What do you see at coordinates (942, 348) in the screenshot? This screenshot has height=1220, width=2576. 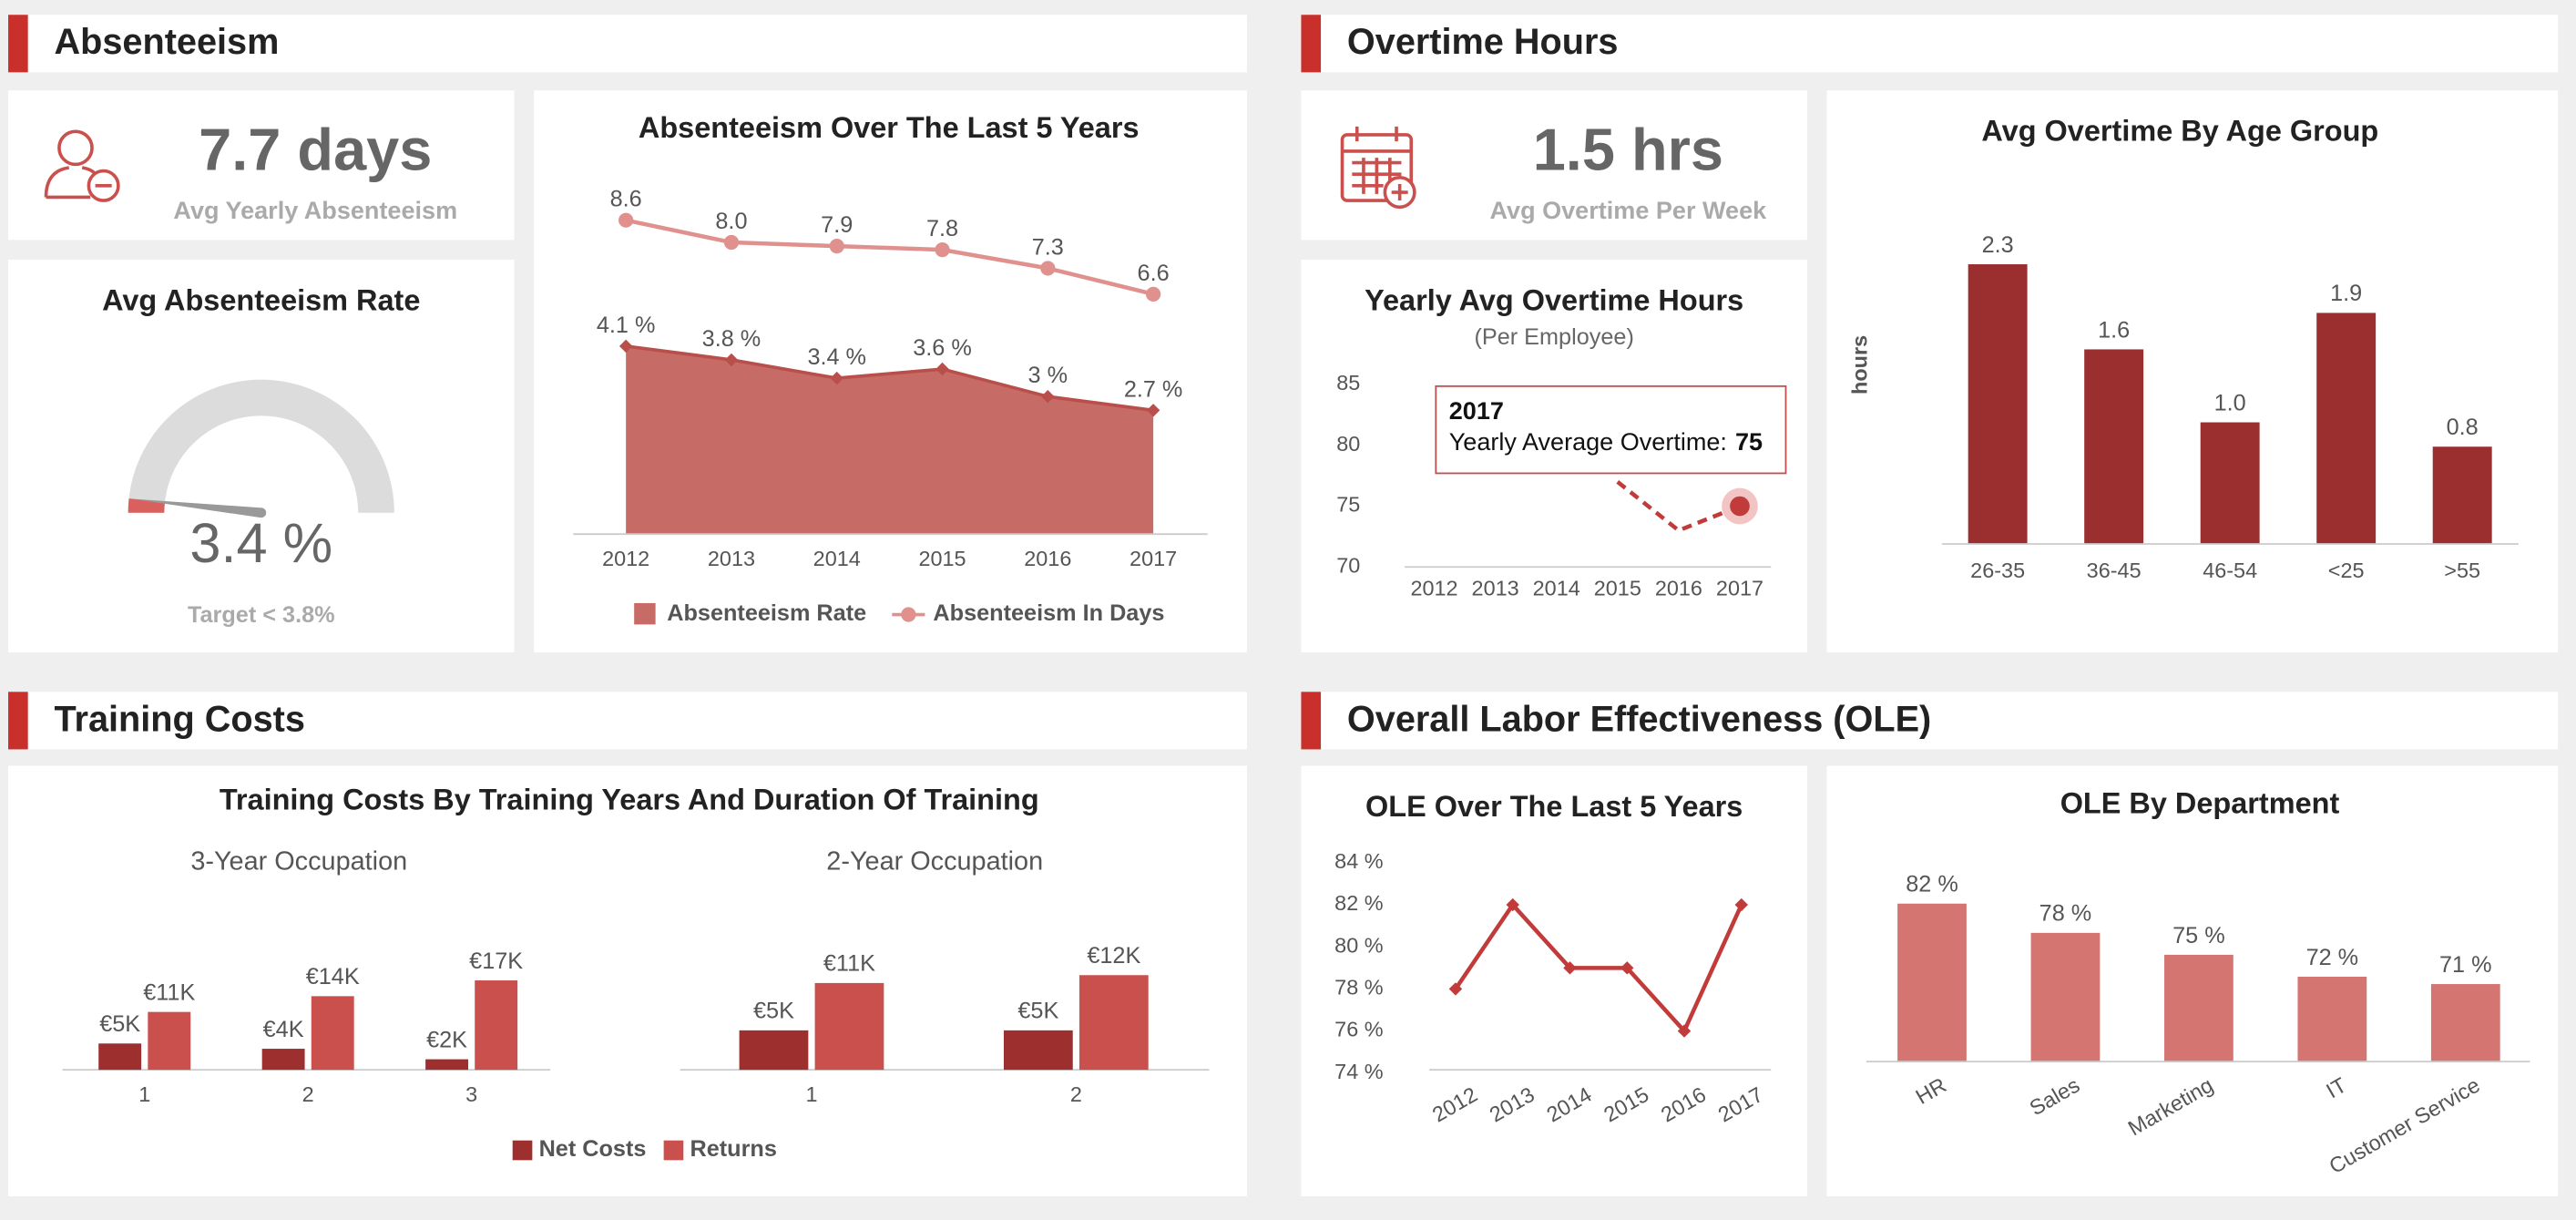 I see `data-label: 3.6 %` at bounding box center [942, 348].